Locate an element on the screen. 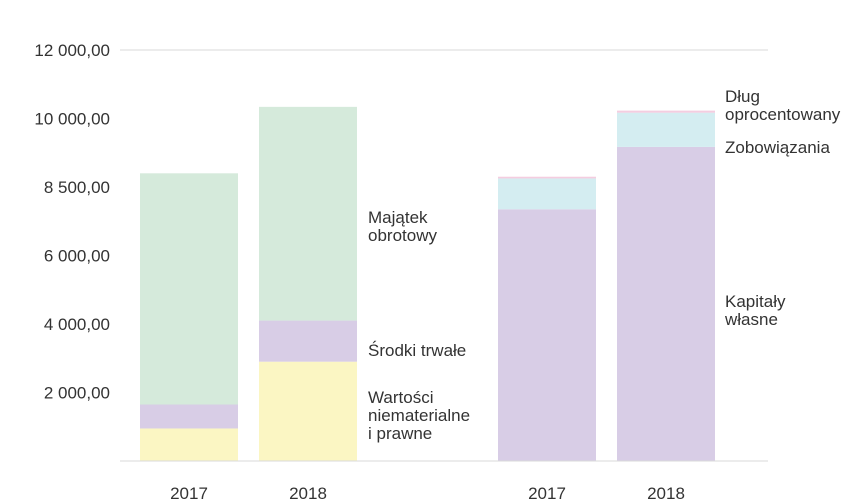  y-tick-label: 8 500,00 is located at coordinates (77, 187).